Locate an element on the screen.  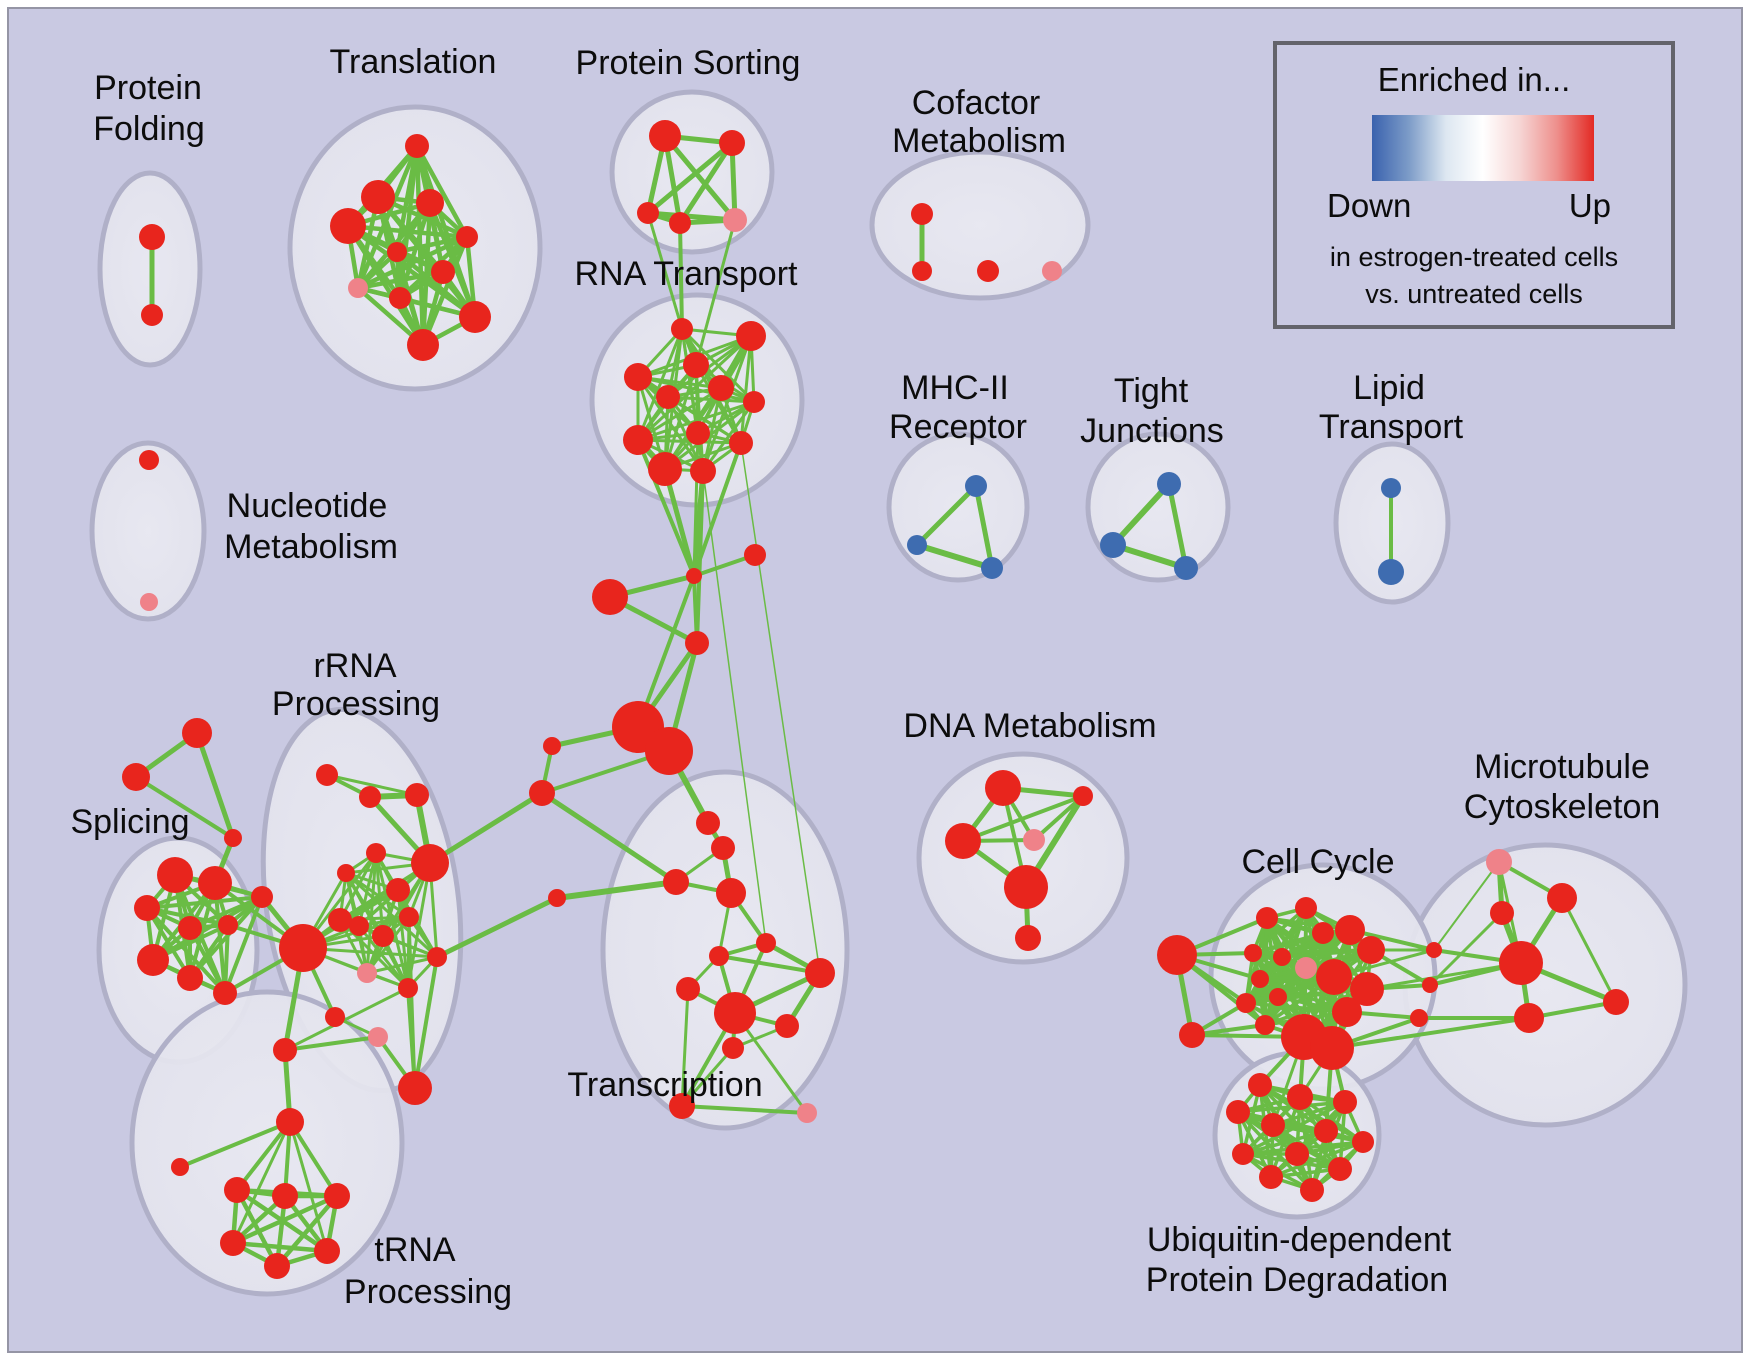
graph-node-t5 is located at coordinates (467, 237).